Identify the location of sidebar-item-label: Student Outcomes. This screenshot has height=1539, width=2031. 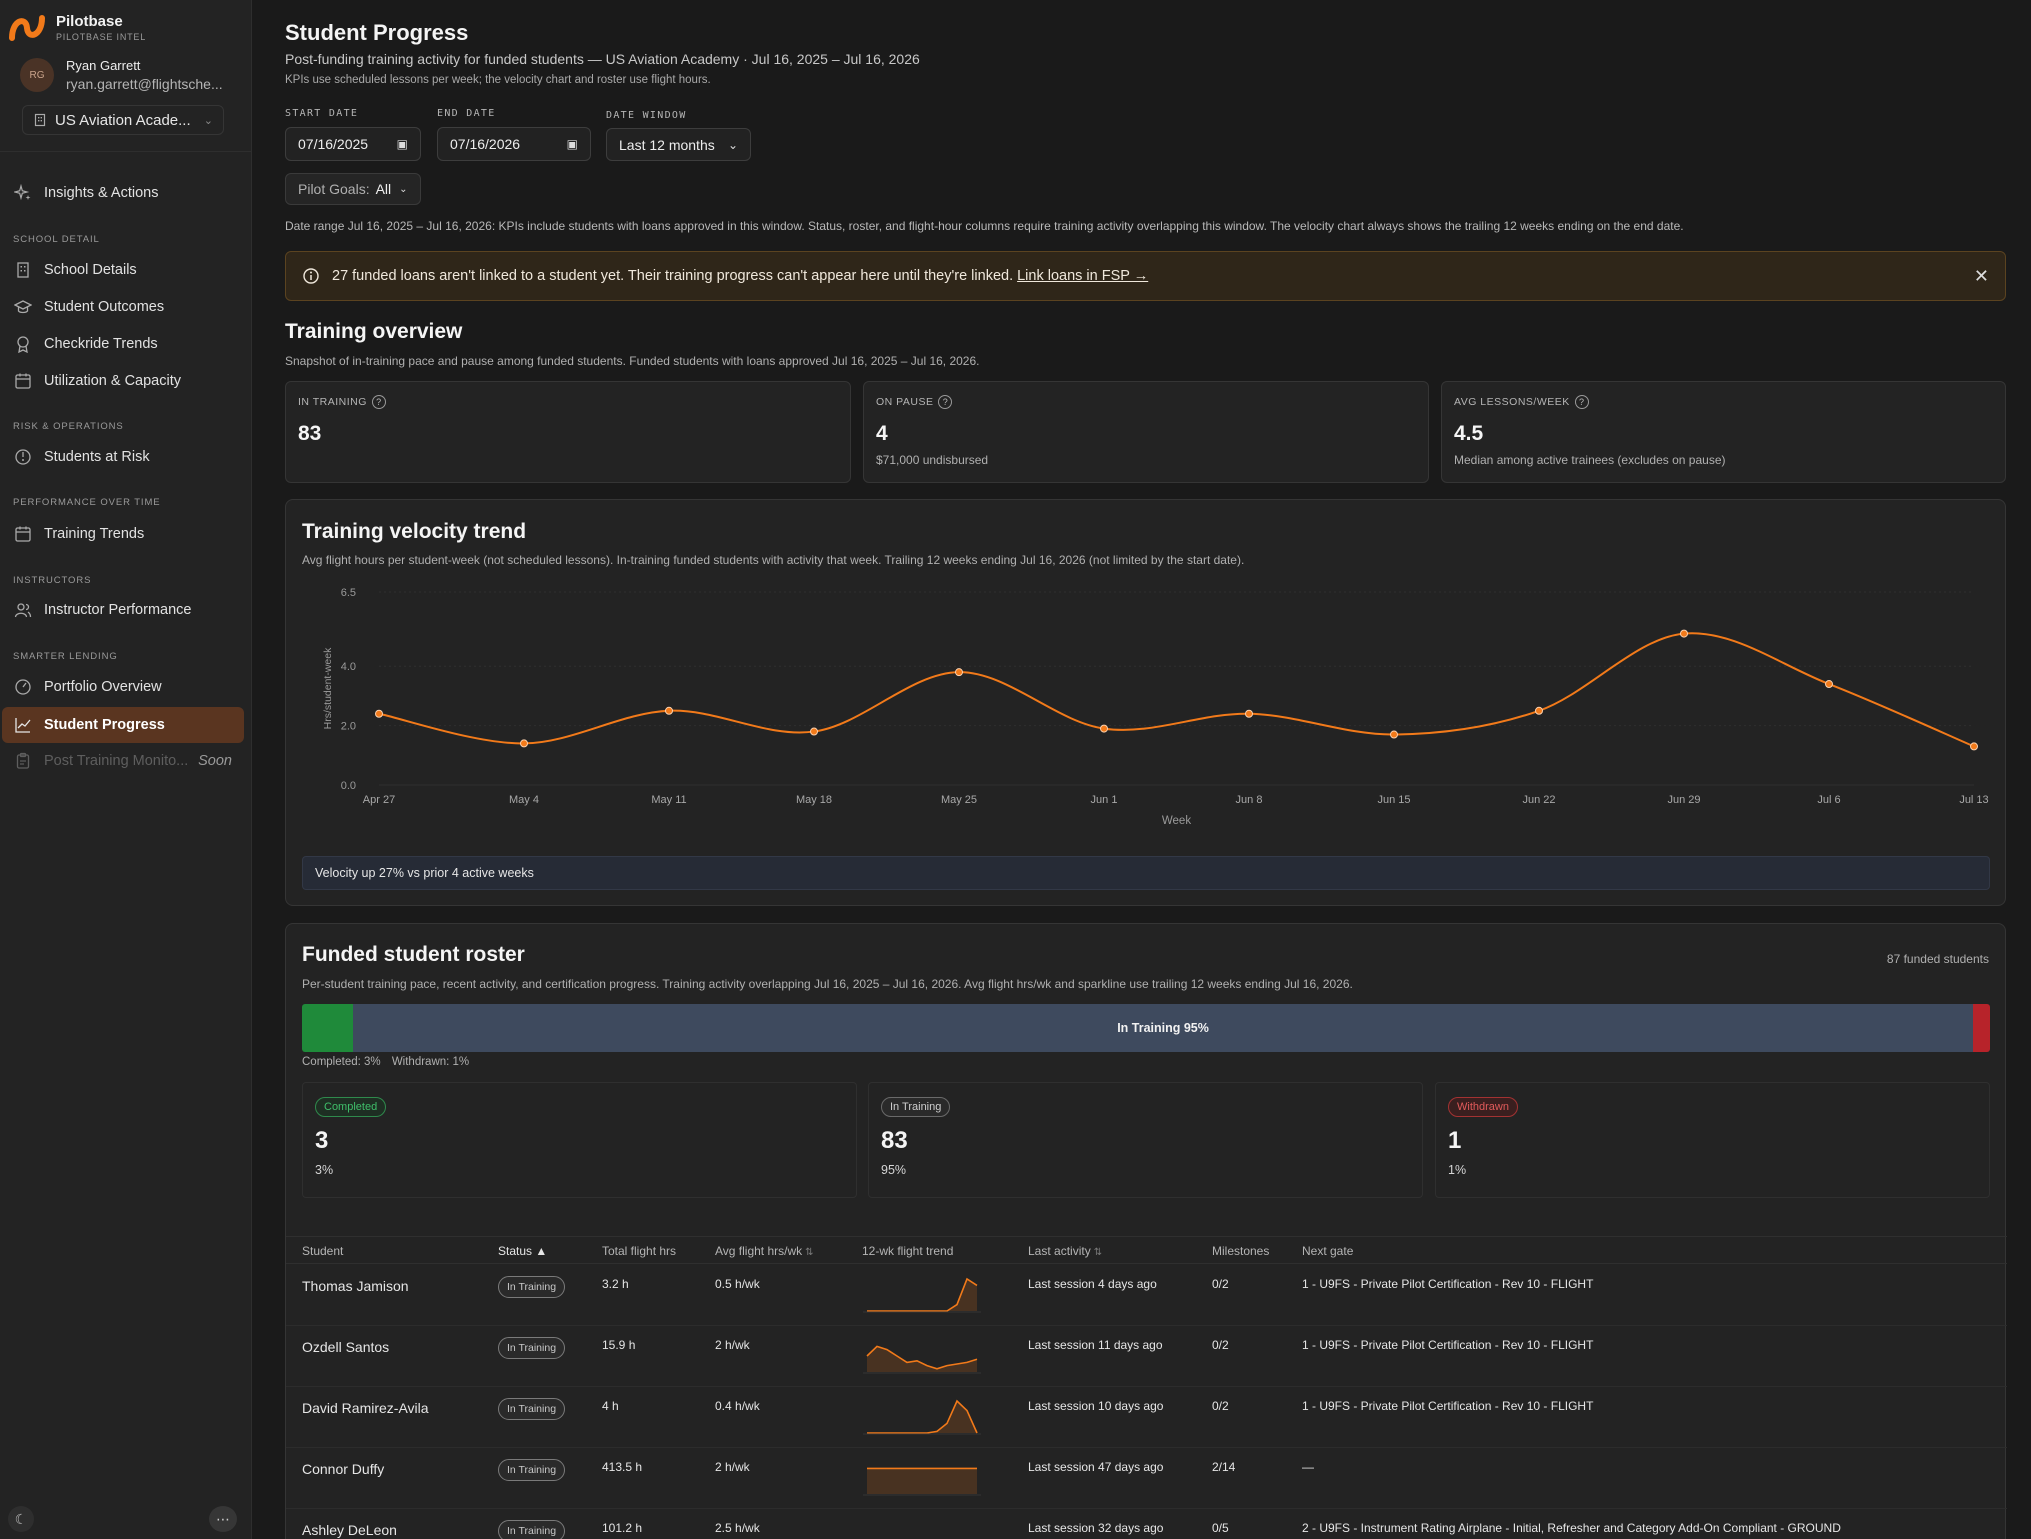
(104, 307).